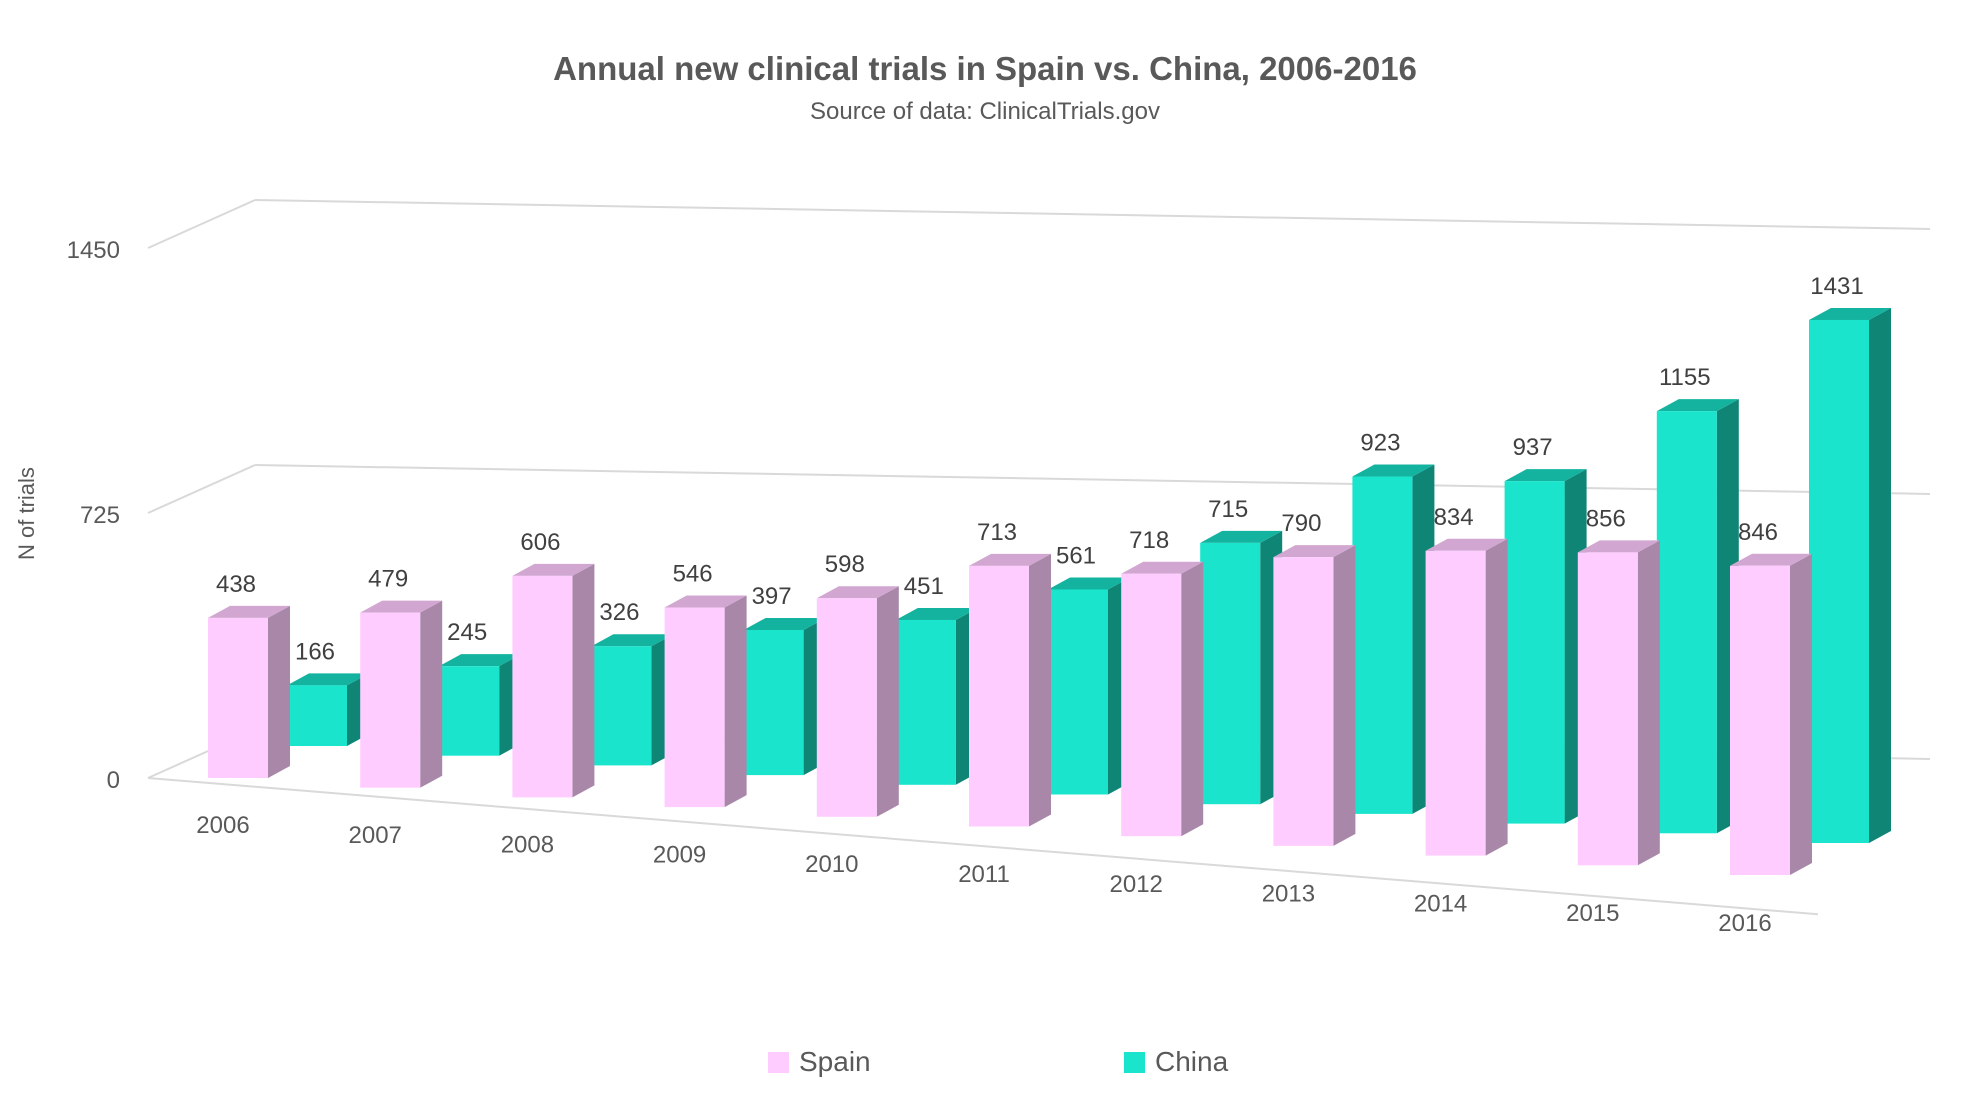 The width and height of the screenshot is (1970, 1106). I want to click on bar-spain-2007-label: 479, so click(388, 579).